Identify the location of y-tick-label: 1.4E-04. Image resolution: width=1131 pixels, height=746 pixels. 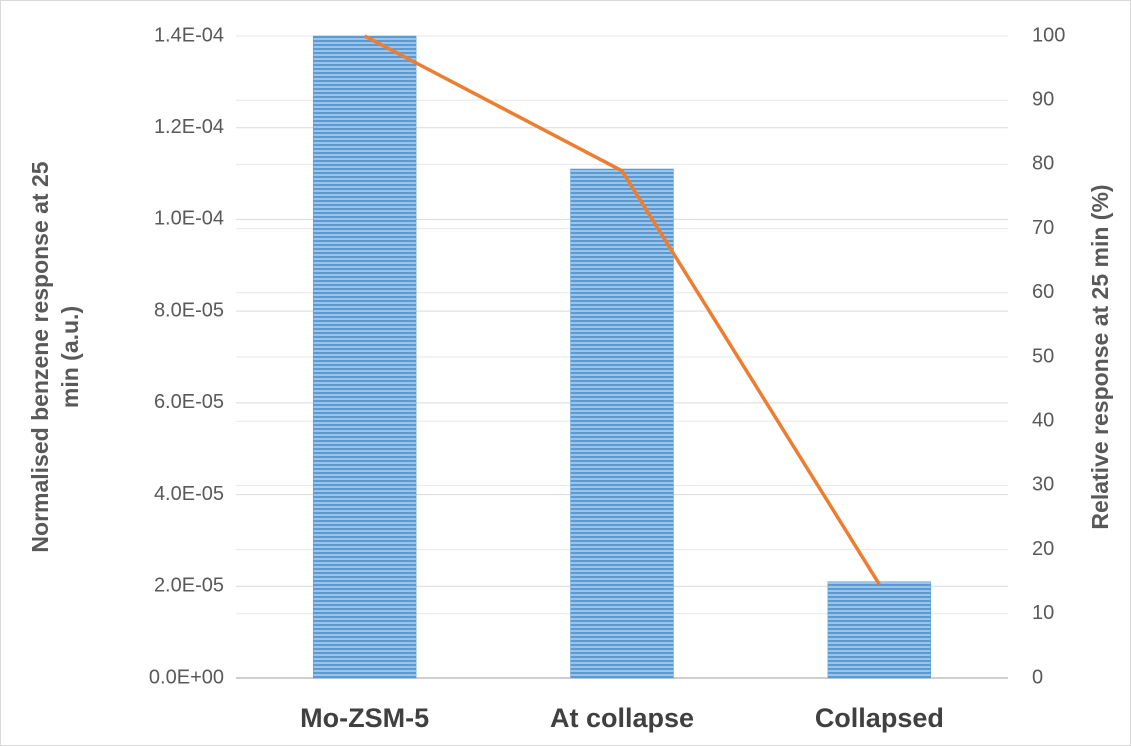
(189, 35).